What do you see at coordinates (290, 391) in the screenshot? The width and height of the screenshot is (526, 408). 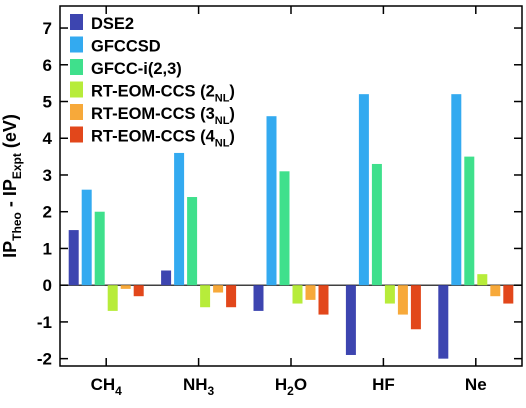 I see `category-subscript: 2` at bounding box center [290, 391].